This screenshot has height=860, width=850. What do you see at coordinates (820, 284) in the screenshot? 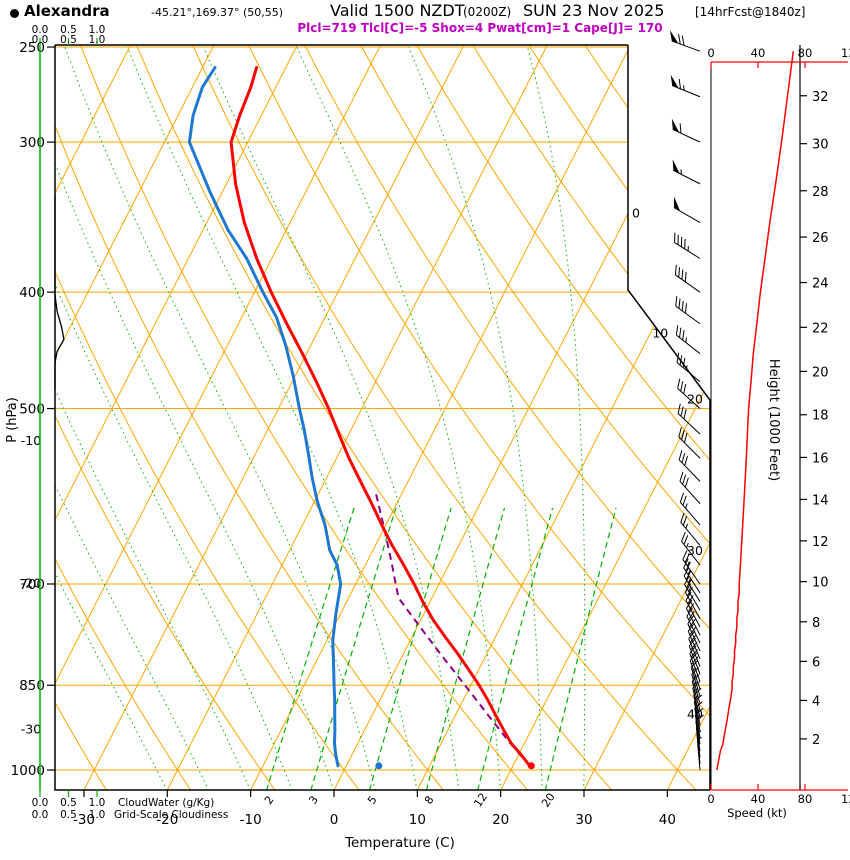
I see `height-tick-label: 24` at bounding box center [820, 284].